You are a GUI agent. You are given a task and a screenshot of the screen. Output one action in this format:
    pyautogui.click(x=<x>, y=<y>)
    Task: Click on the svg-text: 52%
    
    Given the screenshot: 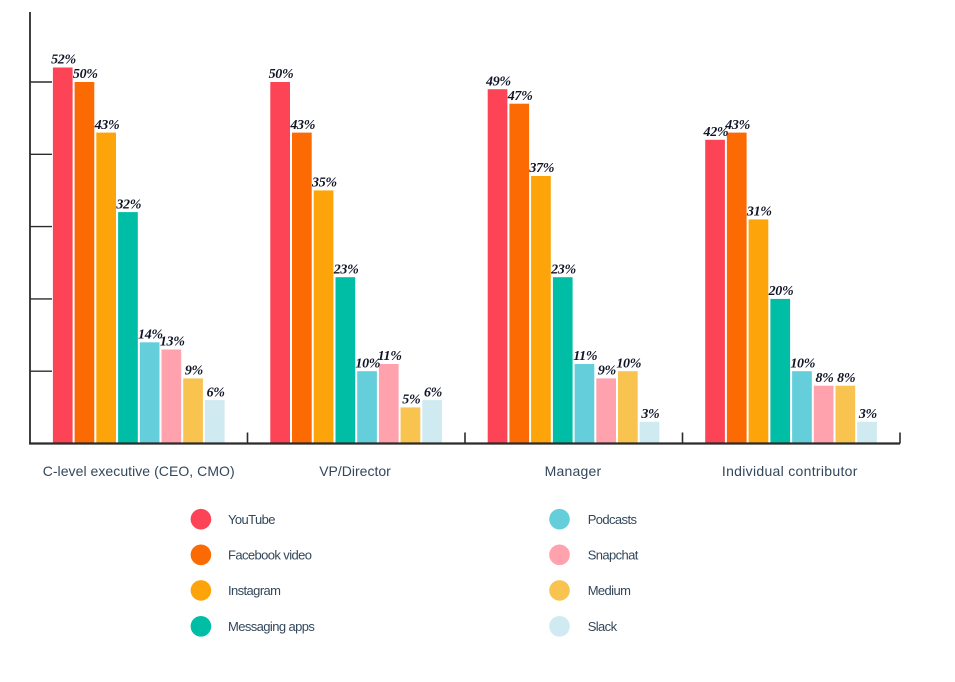 What is the action you would take?
    pyautogui.click(x=63, y=60)
    